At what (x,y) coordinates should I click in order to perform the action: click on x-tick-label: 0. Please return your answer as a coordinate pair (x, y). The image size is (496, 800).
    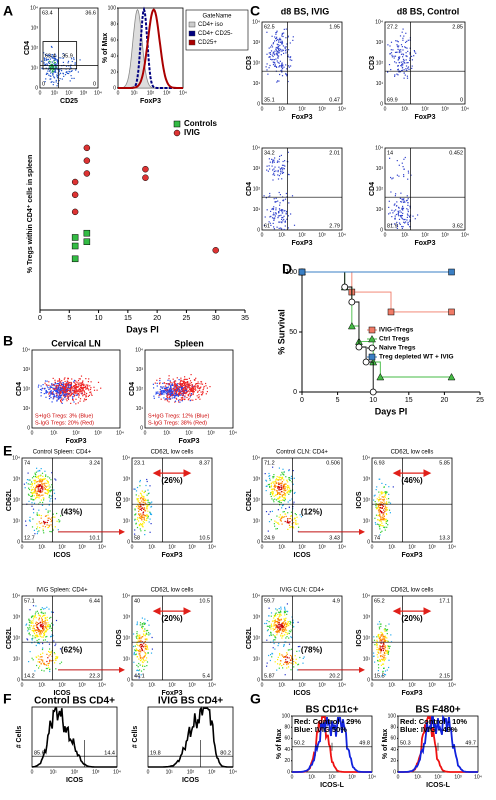
    Looking at the image, I should click on (398, 777).